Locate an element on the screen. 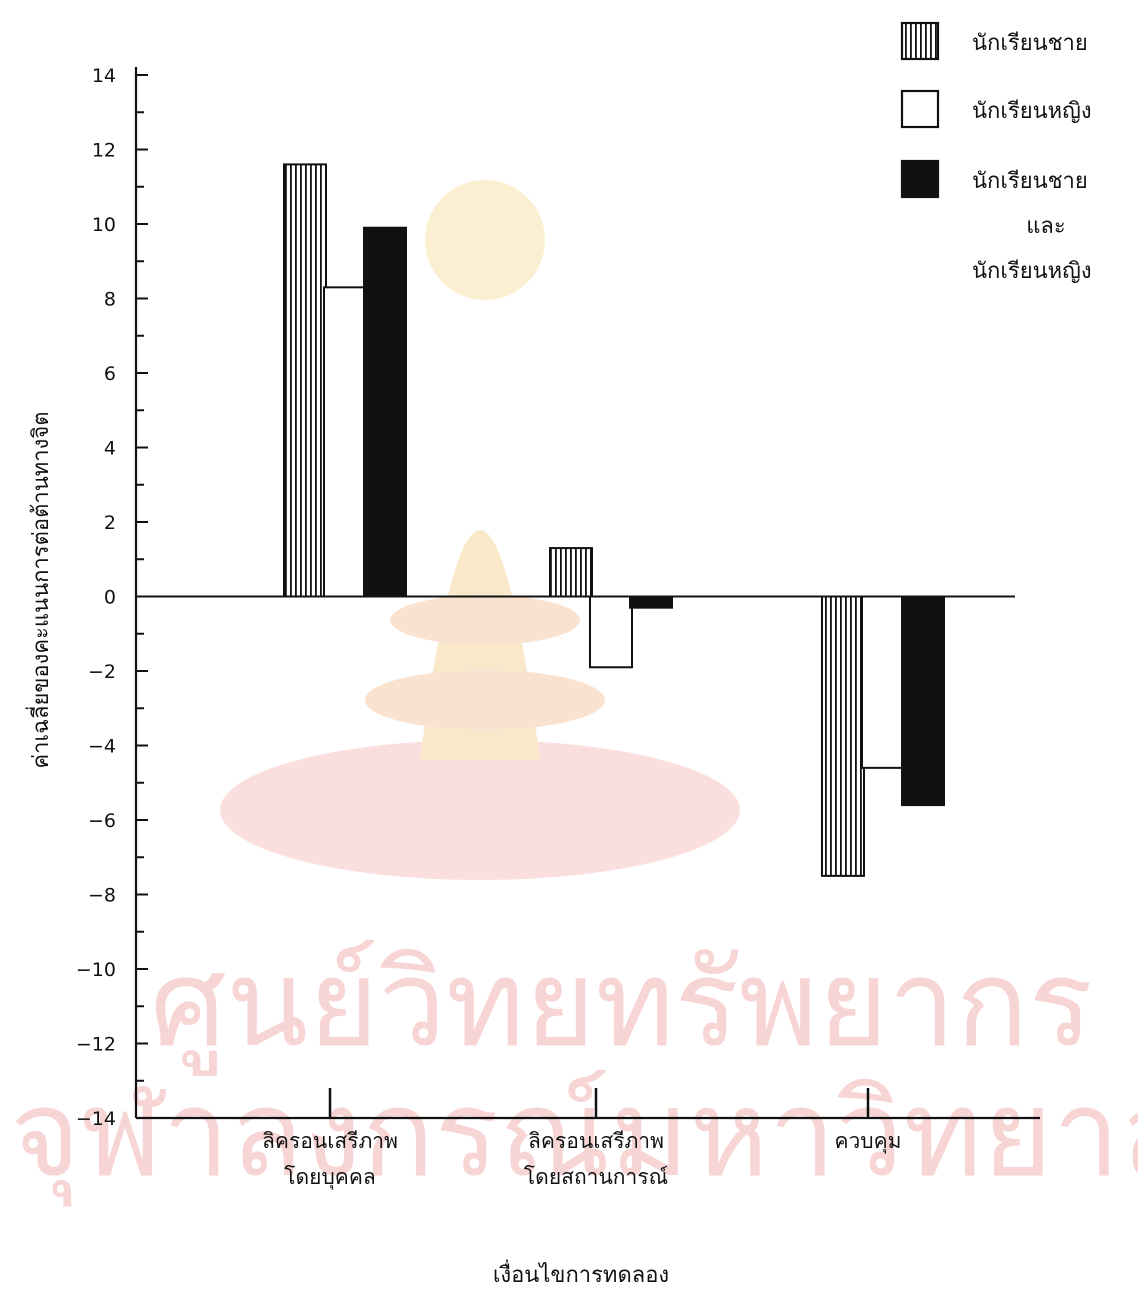  x-category-label: ควบคุม is located at coordinates (867, 1141).